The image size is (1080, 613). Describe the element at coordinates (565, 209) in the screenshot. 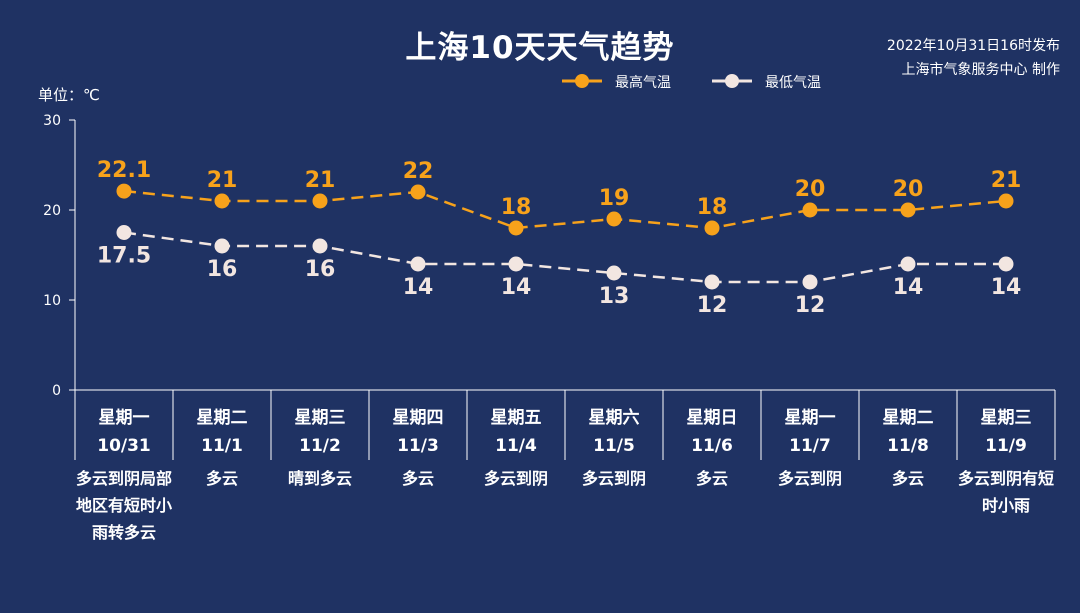

I see `series-line-high` at that location.